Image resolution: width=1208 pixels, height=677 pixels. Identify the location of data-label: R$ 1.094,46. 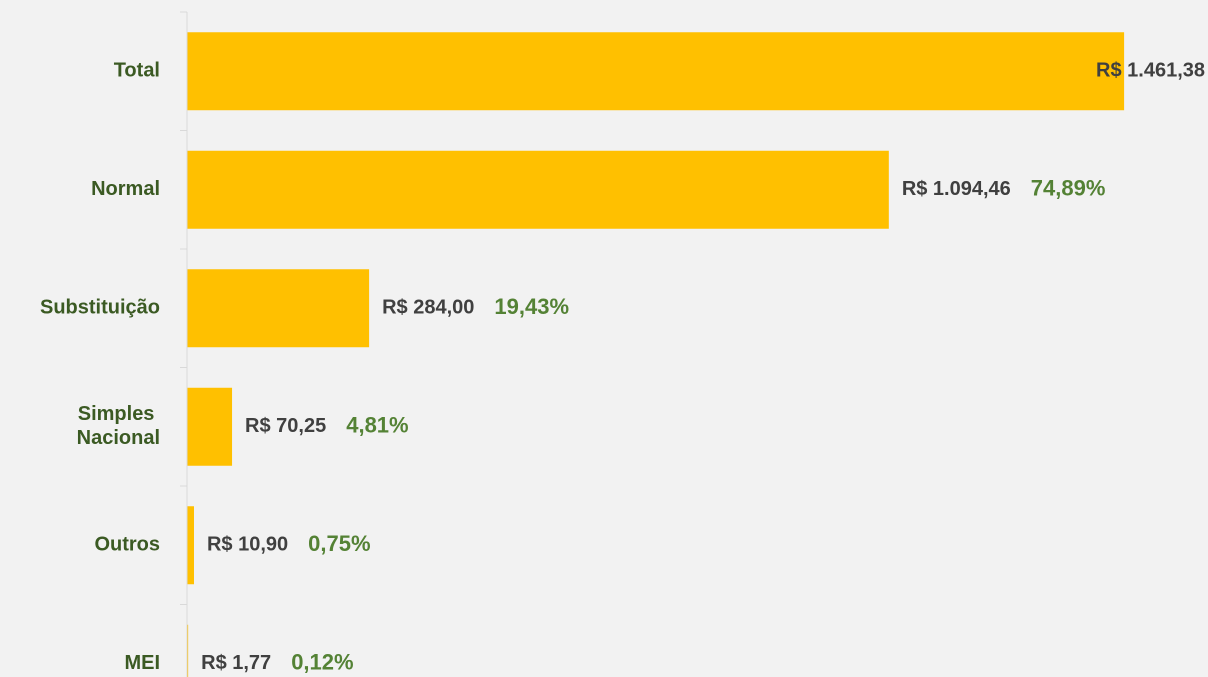
(956, 189).